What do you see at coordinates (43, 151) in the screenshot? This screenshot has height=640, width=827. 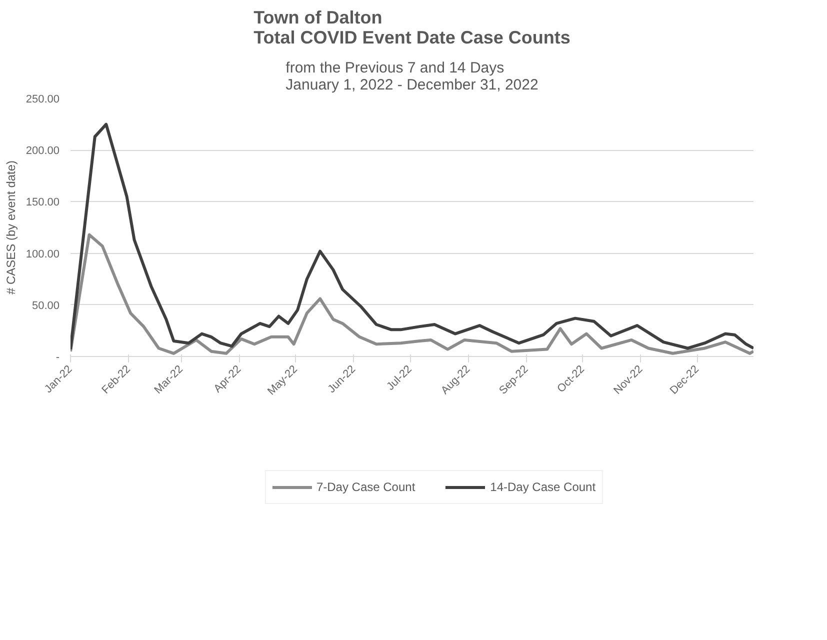 I see `y-tick-label: 200.00` at bounding box center [43, 151].